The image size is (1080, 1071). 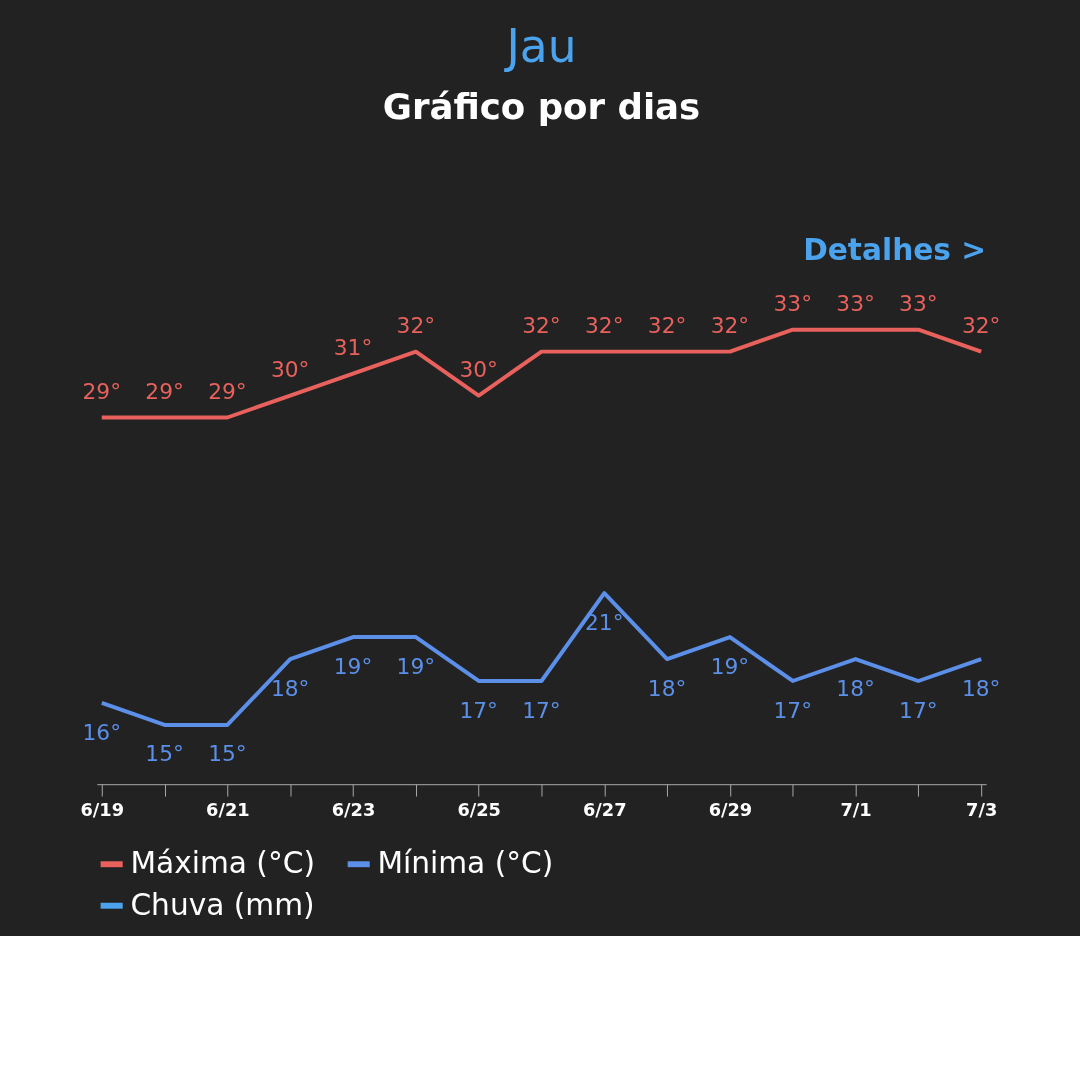 I want to click on x-tick-label: 6/19, so click(x=102, y=810).